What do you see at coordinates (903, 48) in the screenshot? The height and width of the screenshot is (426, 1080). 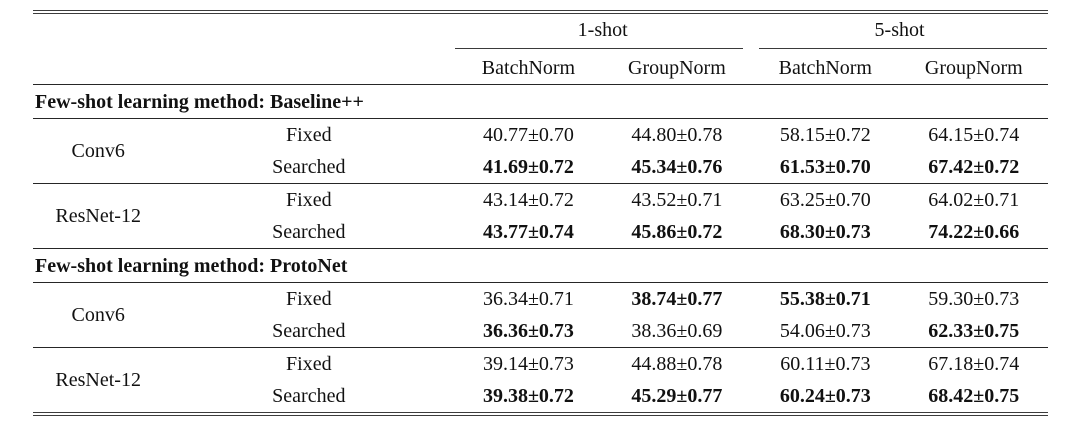 I see `cmidrule-5shot` at bounding box center [903, 48].